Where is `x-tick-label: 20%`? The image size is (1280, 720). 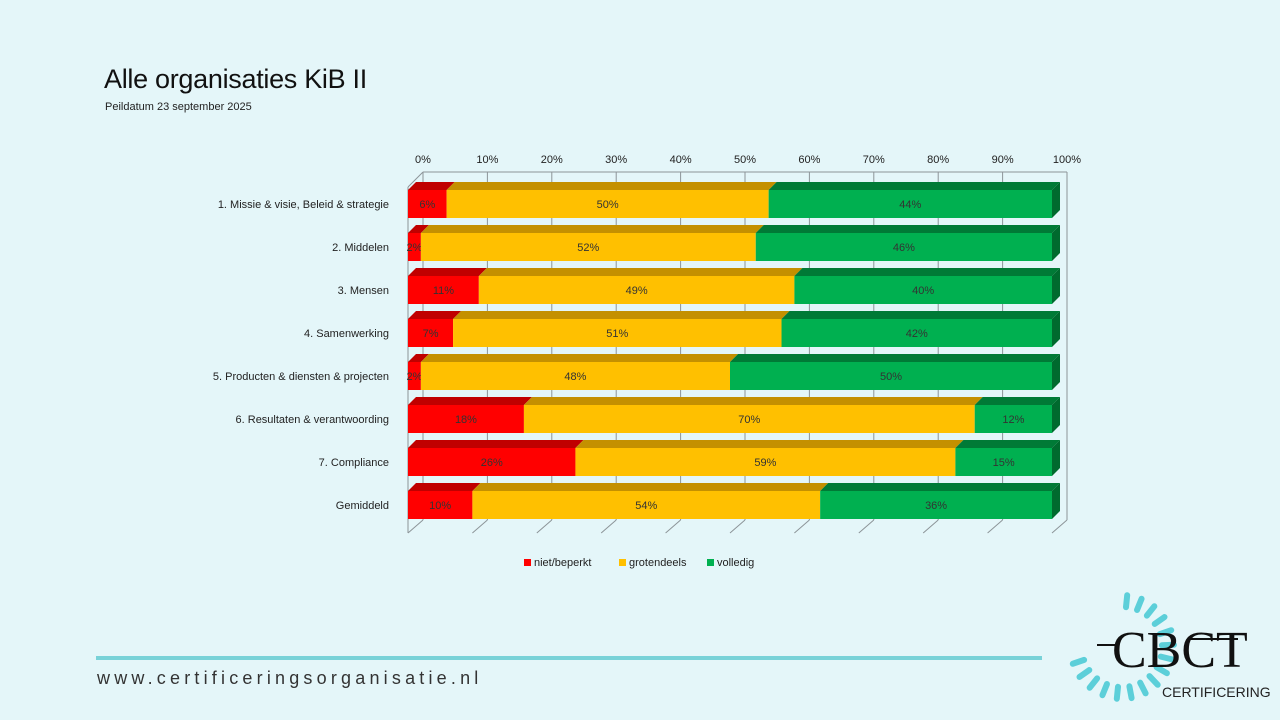
x-tick-label: 20% is located at coordinates (552, 160).